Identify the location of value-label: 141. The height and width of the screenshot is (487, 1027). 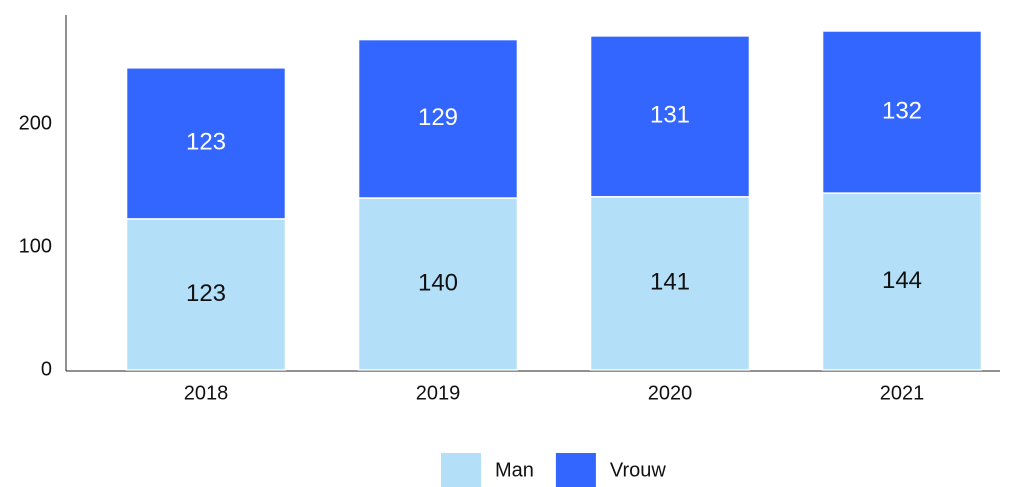
(670, 282).